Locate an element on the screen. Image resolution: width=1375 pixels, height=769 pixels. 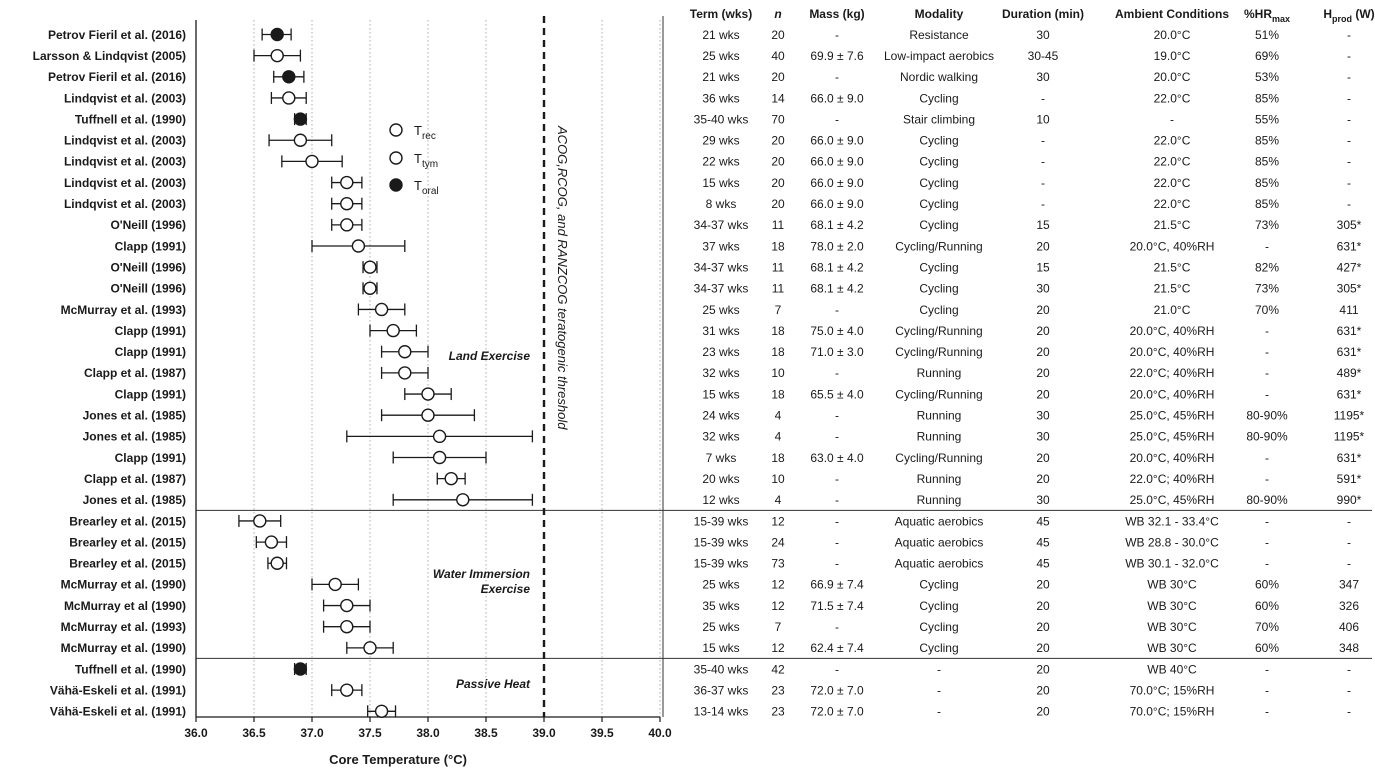
hprod-cell: 347 is located at coordinates (1349, 585).